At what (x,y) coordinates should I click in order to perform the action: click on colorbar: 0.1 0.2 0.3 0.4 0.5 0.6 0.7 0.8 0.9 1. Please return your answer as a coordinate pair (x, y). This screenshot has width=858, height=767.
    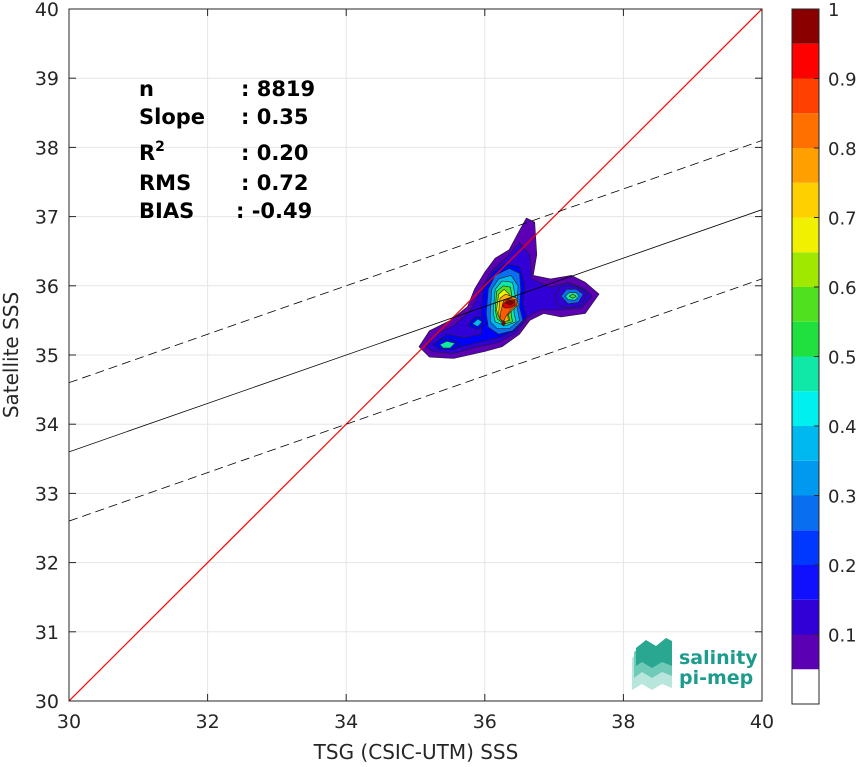
    Looking at the image, I should click on (824, 352).